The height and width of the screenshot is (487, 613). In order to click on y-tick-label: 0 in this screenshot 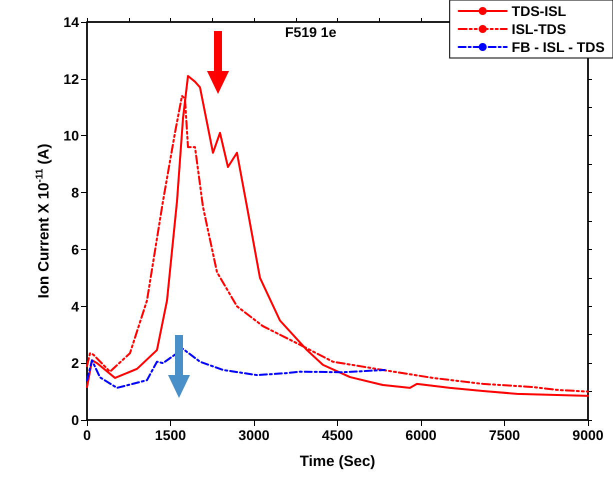, I will do `click(75, 420)`.